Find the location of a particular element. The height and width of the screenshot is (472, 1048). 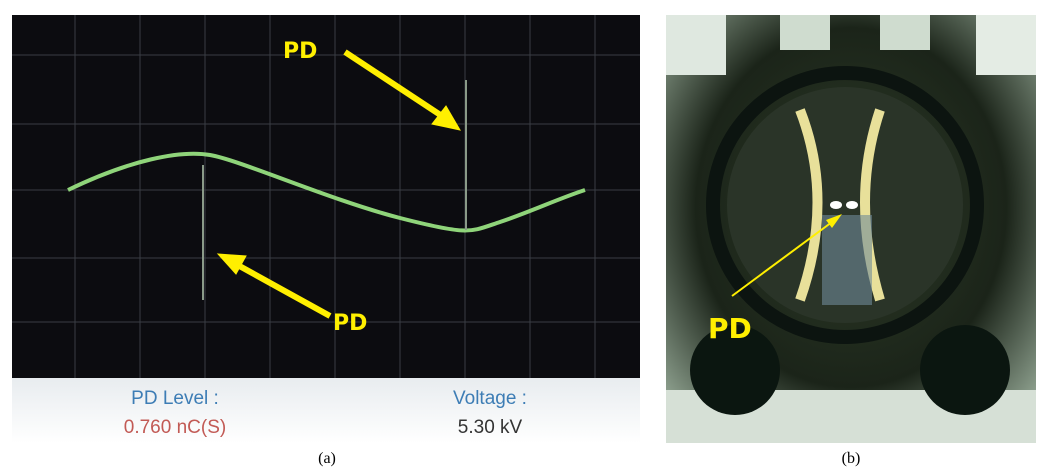

status-label: Voltage : is located at coordinates (490, 398).